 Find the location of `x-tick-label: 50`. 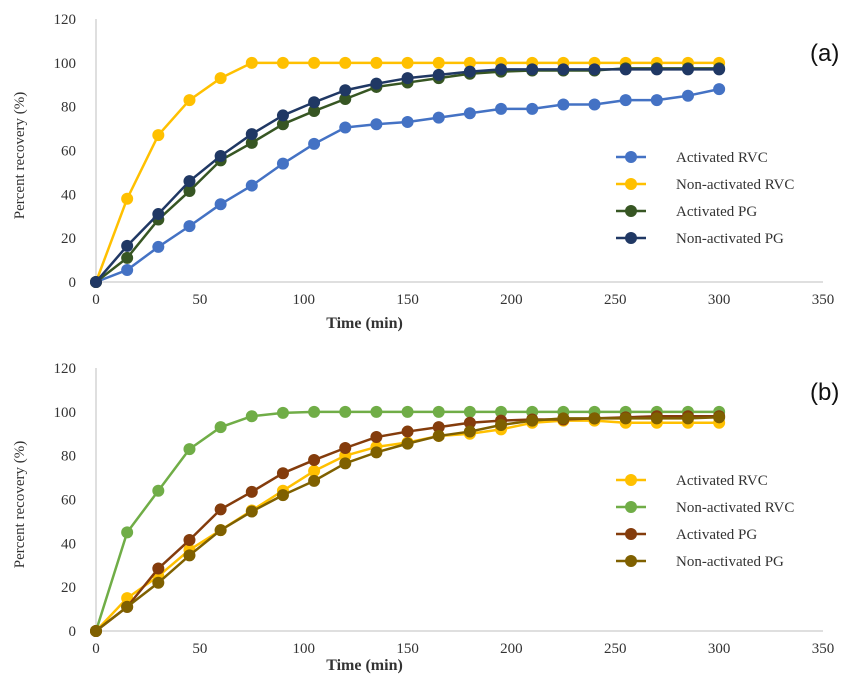

x-tick-label: 50 is located at coordinates (199, 649).